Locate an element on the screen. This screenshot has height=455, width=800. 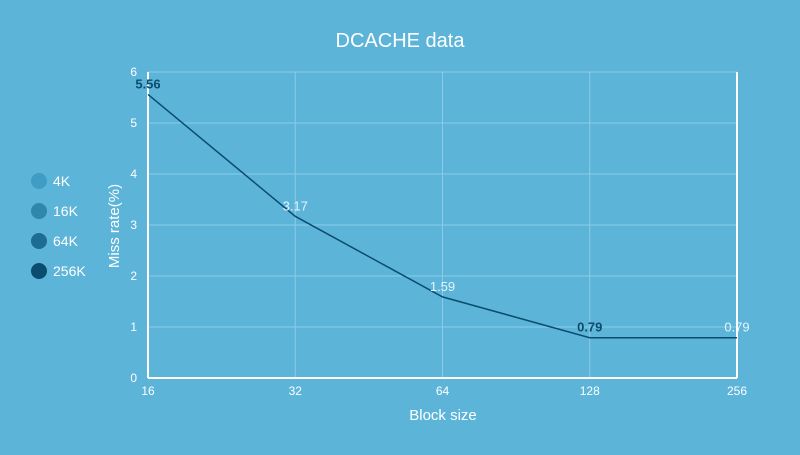
y-tick-label: 5 is located at coordinates (133, 123).